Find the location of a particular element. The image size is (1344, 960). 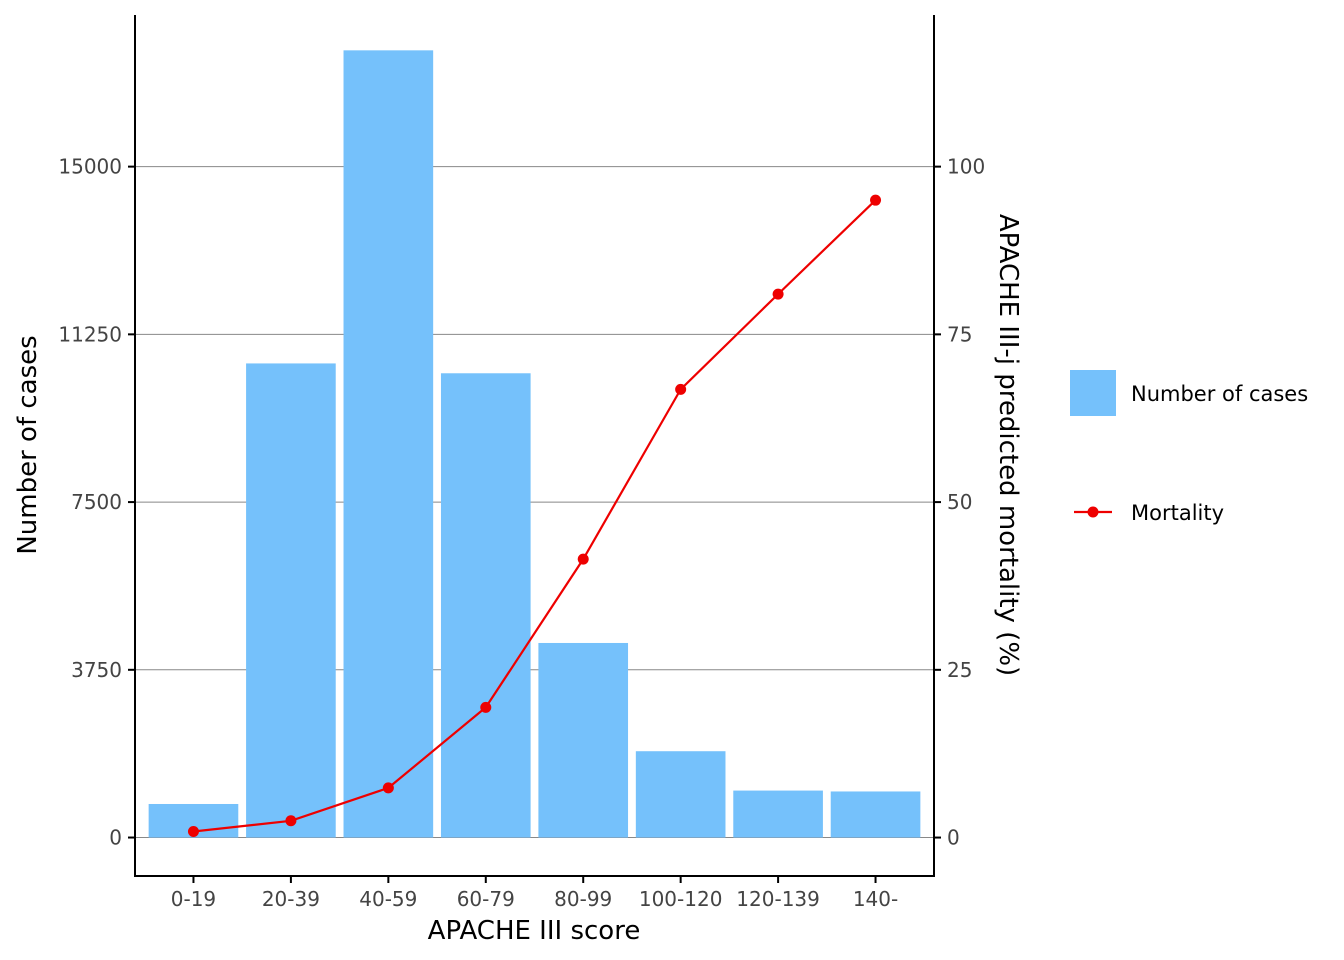

x-tick-label: 20-39 is located at coordinates (291, 899).